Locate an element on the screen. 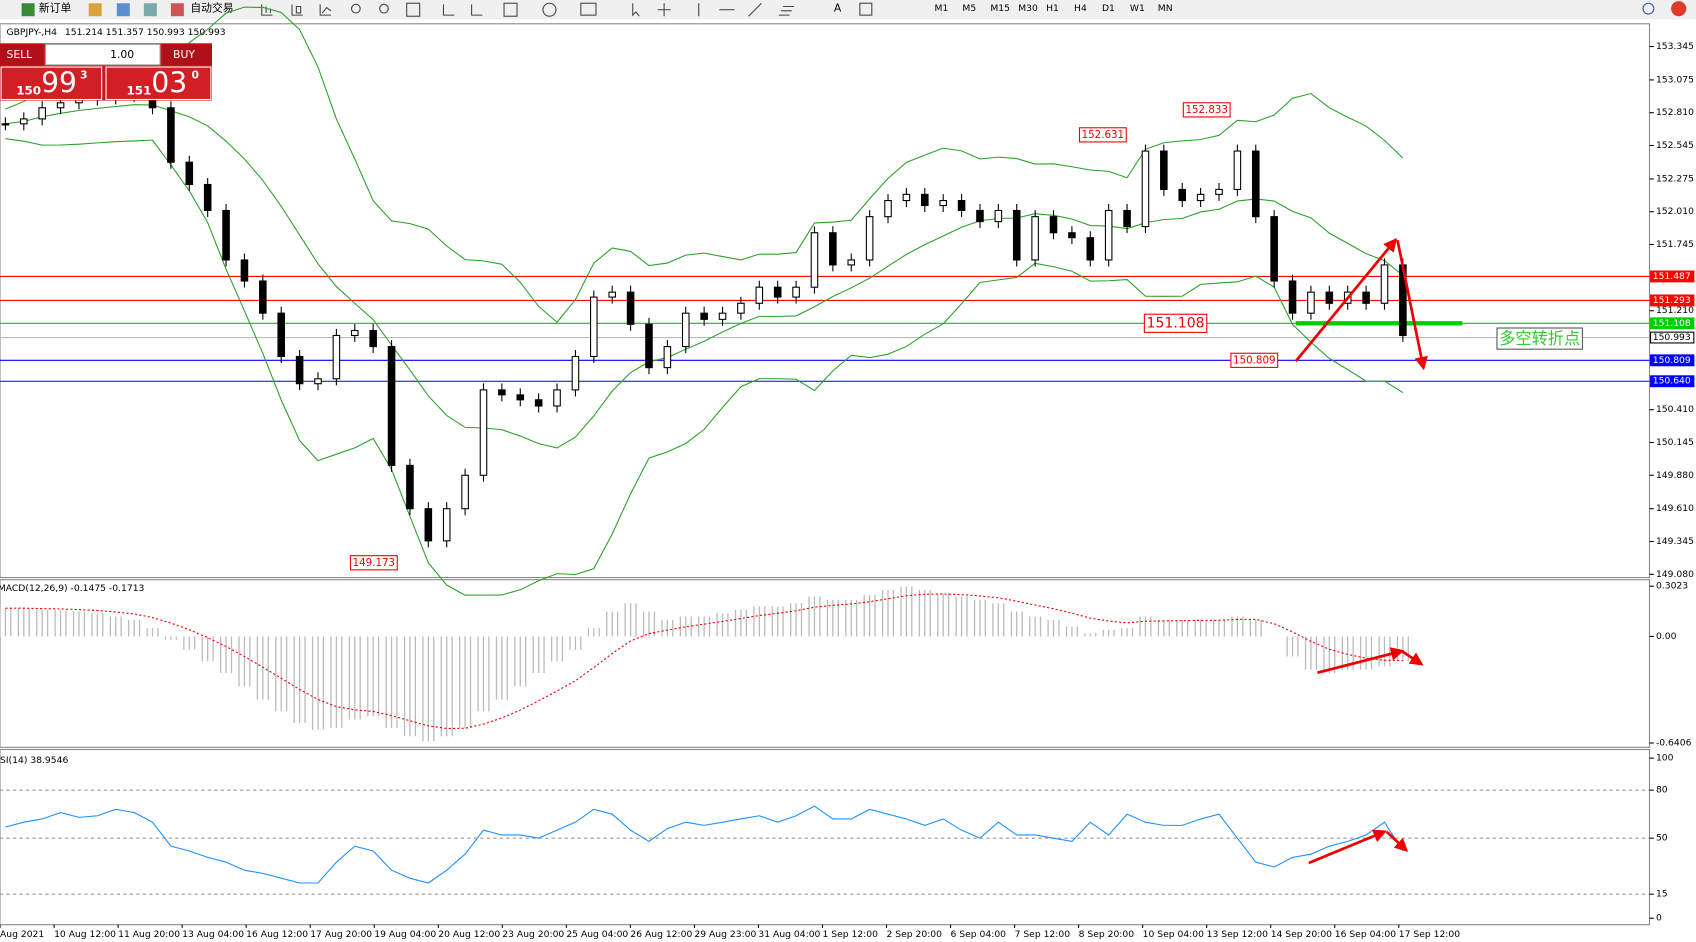 Image resolution: width=1696 pixels, height=942 pixels. ask-big: 151 is located at coordinates (139, 90).